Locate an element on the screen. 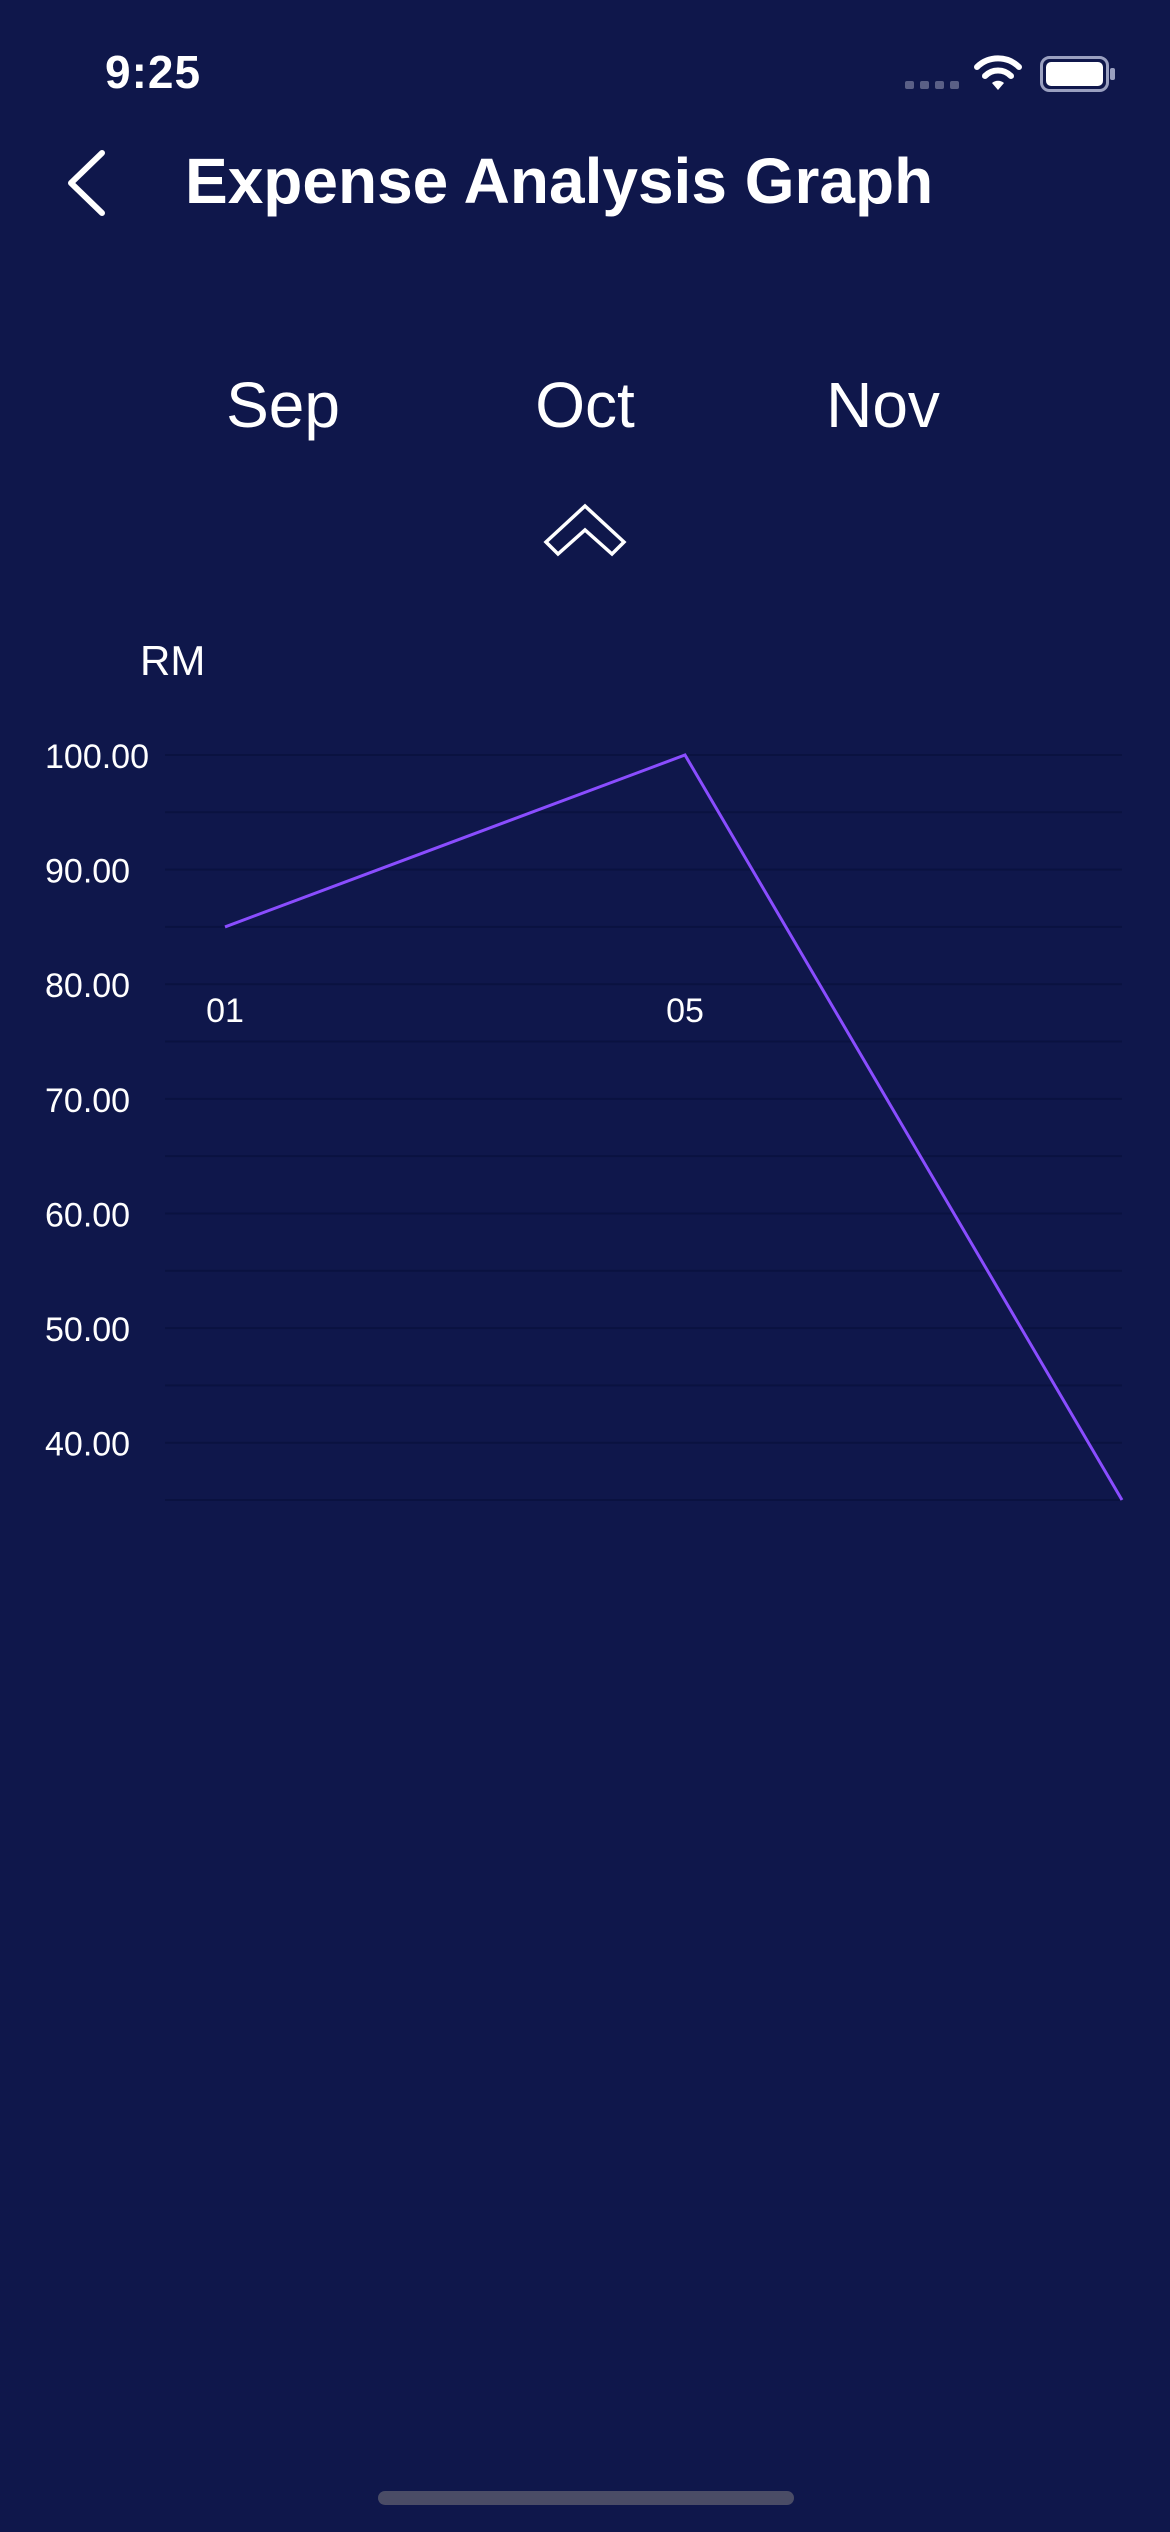  cellular-signal-icon is located at coordinates (932, 85).